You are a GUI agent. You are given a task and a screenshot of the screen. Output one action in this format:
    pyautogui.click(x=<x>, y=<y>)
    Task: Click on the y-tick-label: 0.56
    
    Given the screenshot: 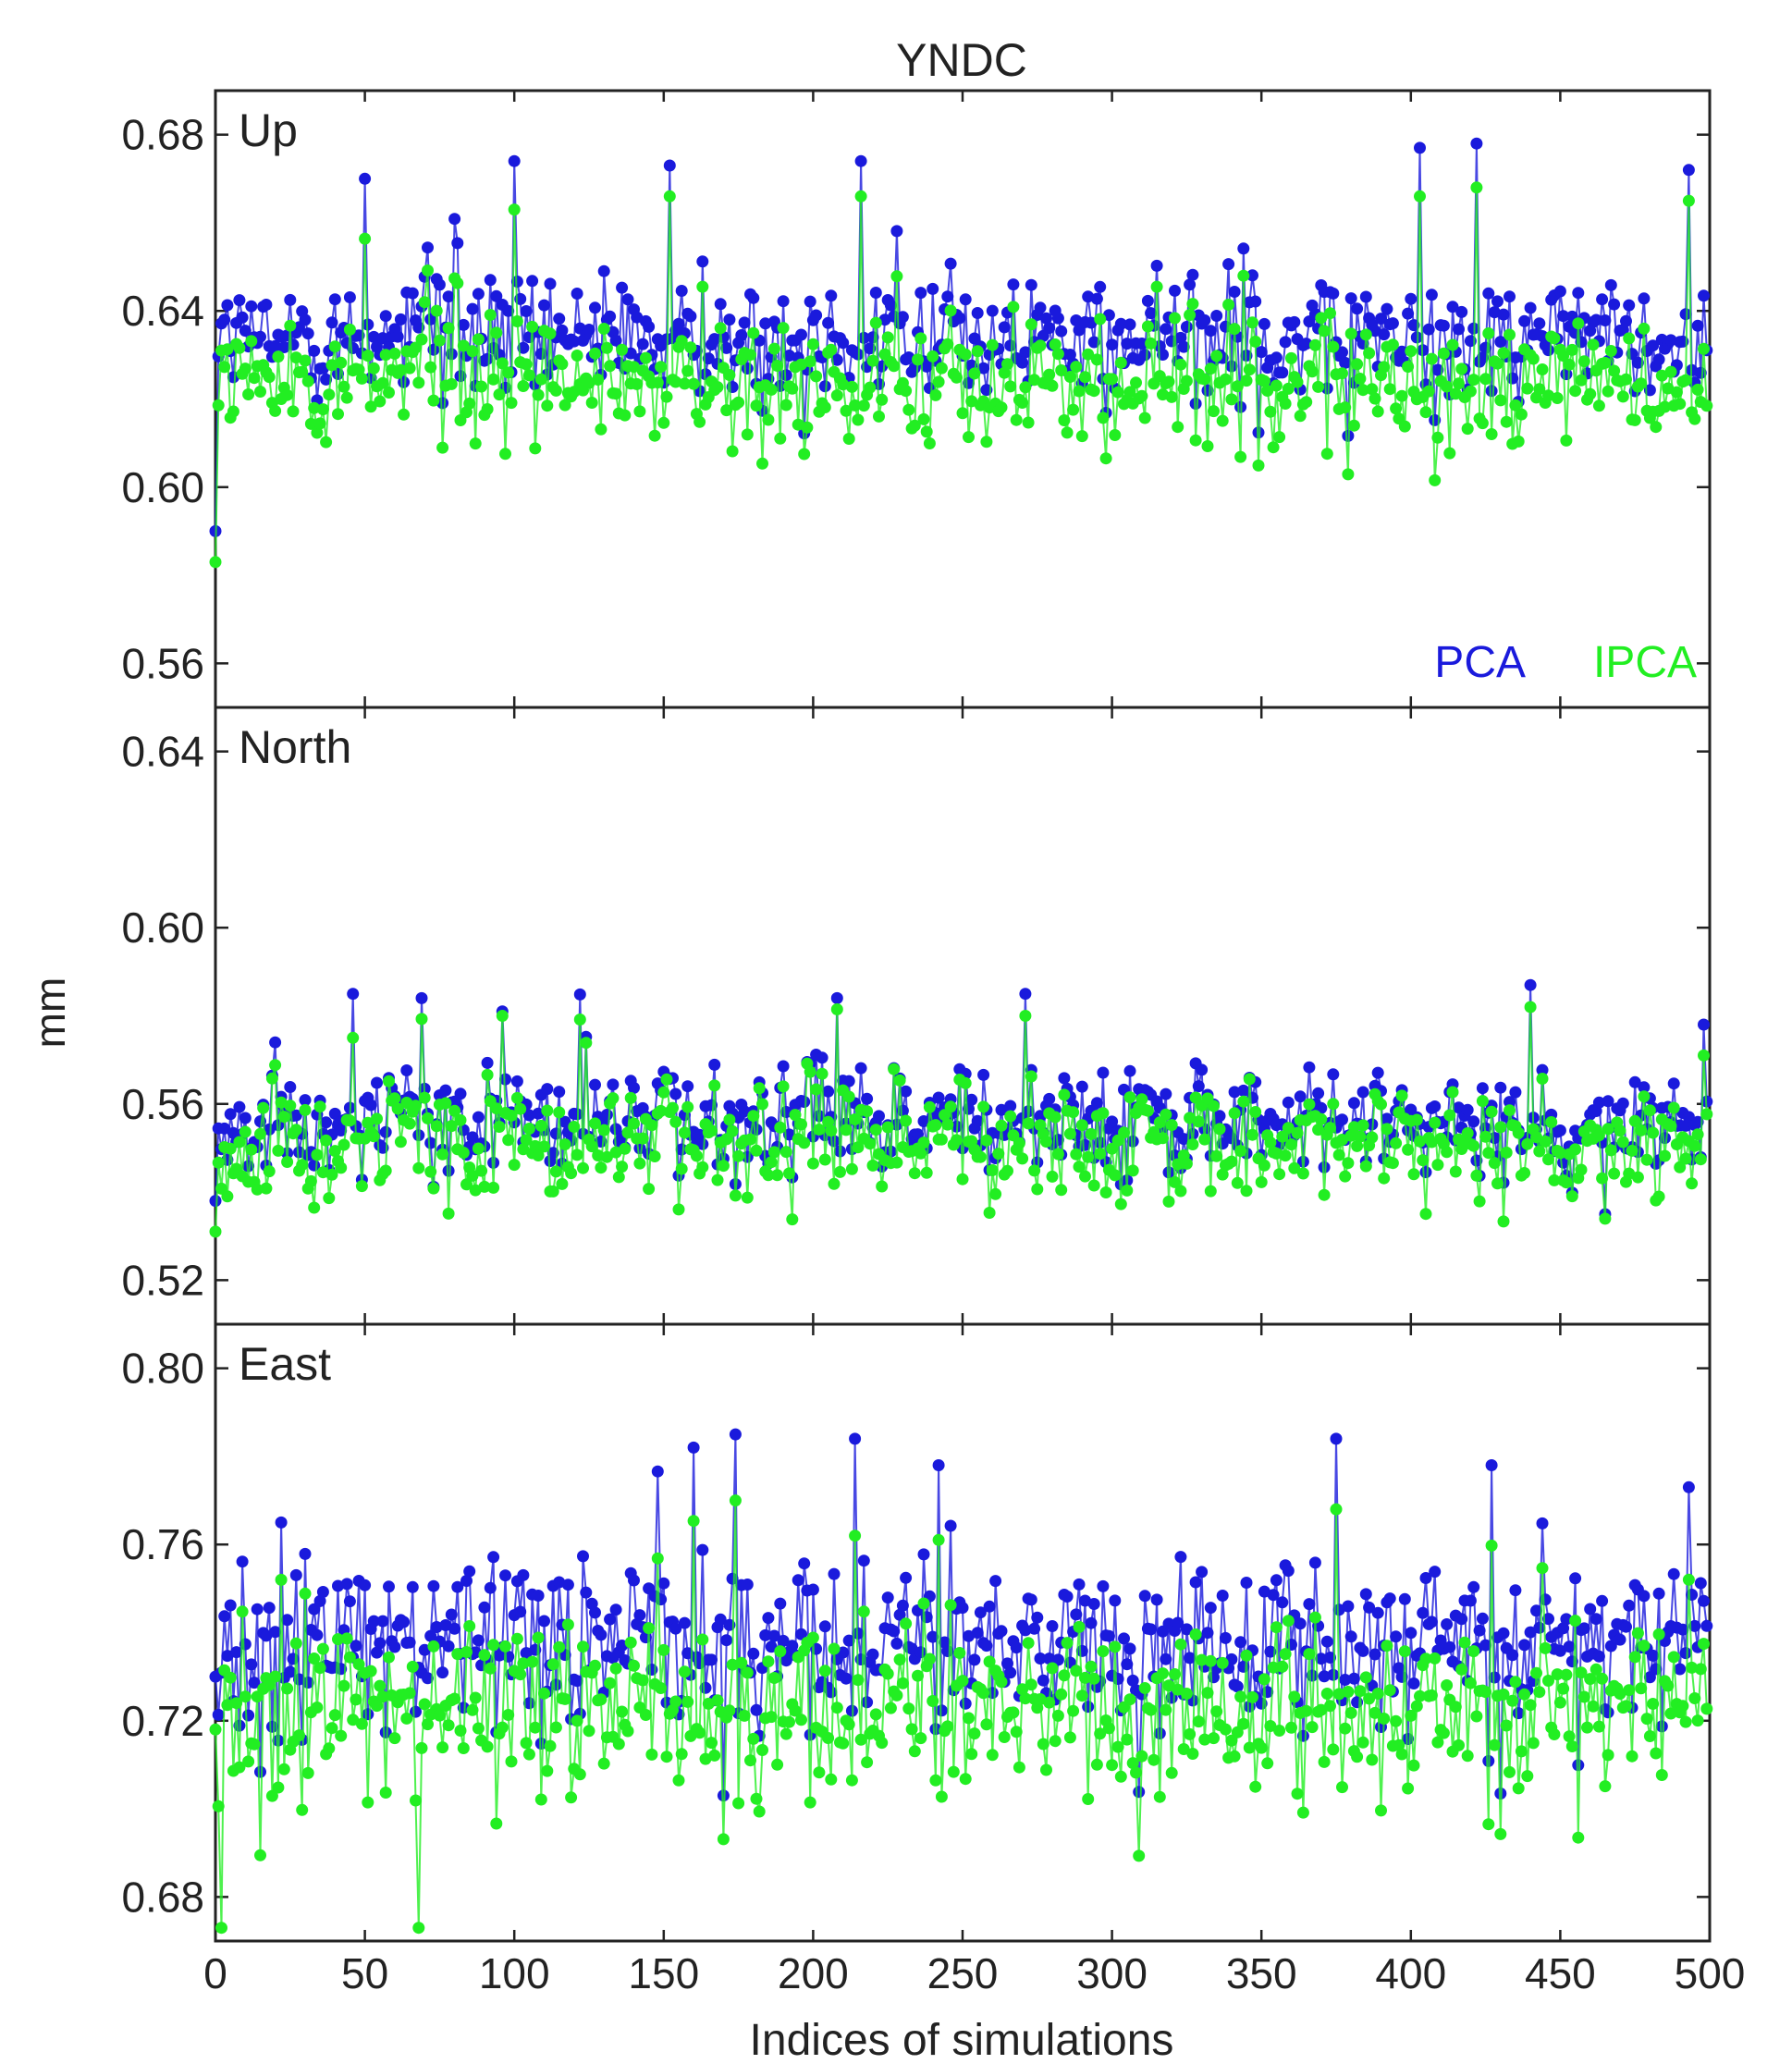 What is the action you would take?
    pyautogui.click(x=162, y=663)
    